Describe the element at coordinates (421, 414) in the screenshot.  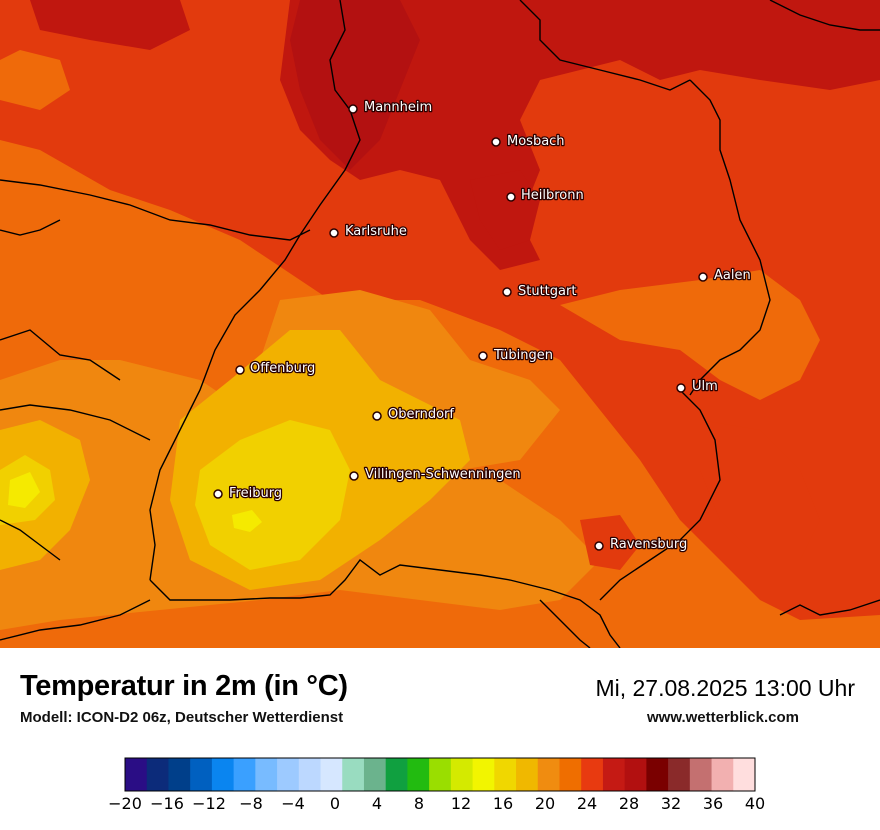
I see `city-label: Oberndorf` at that location.